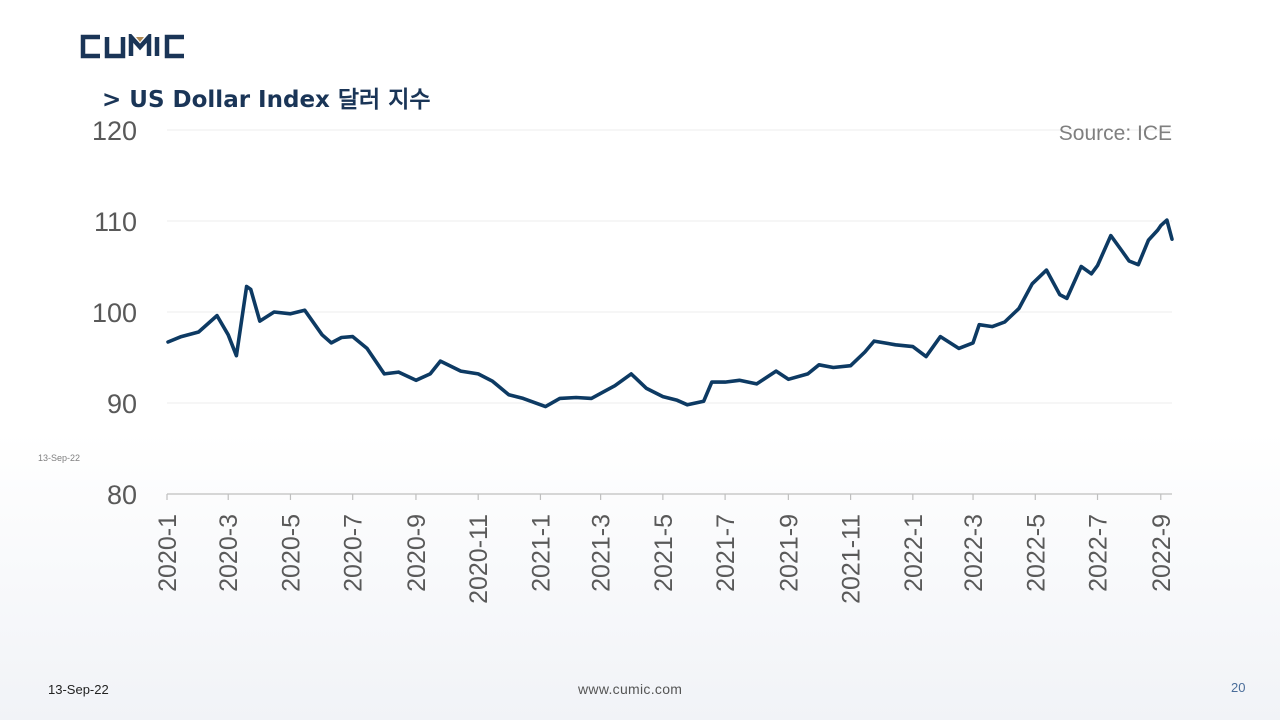  What do you see at coordinates (266, 100) in the screenshot?
I see `slide-title: > US Dollar Index 달러 지수` at bounding box center [266, 100].